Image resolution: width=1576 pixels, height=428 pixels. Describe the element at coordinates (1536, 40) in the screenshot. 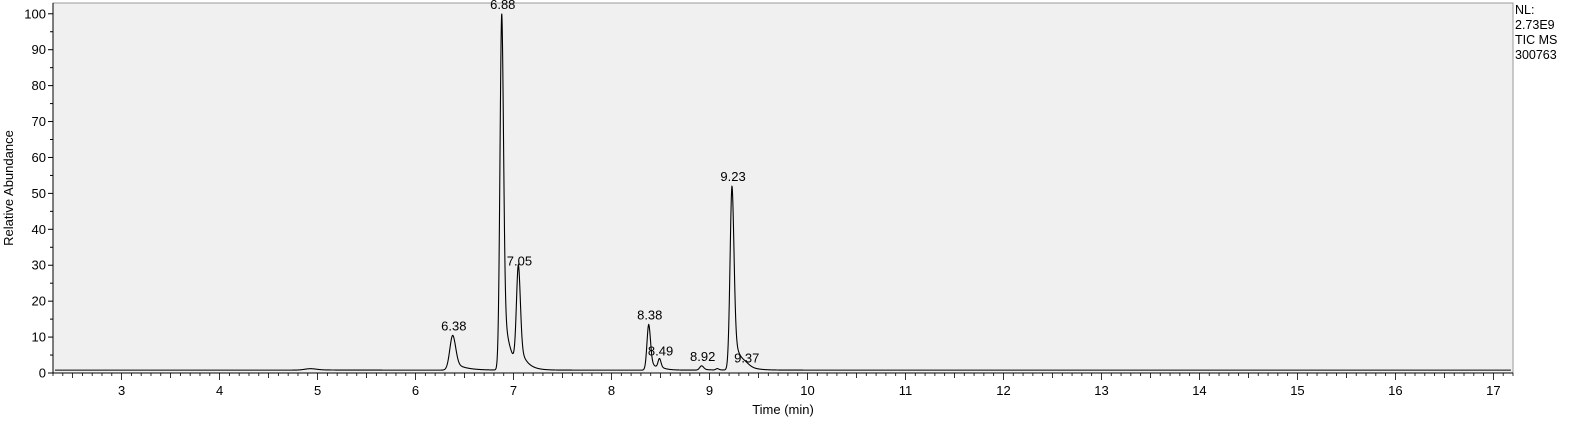

I see `info-line-scan-type: TIC MS` at that location.